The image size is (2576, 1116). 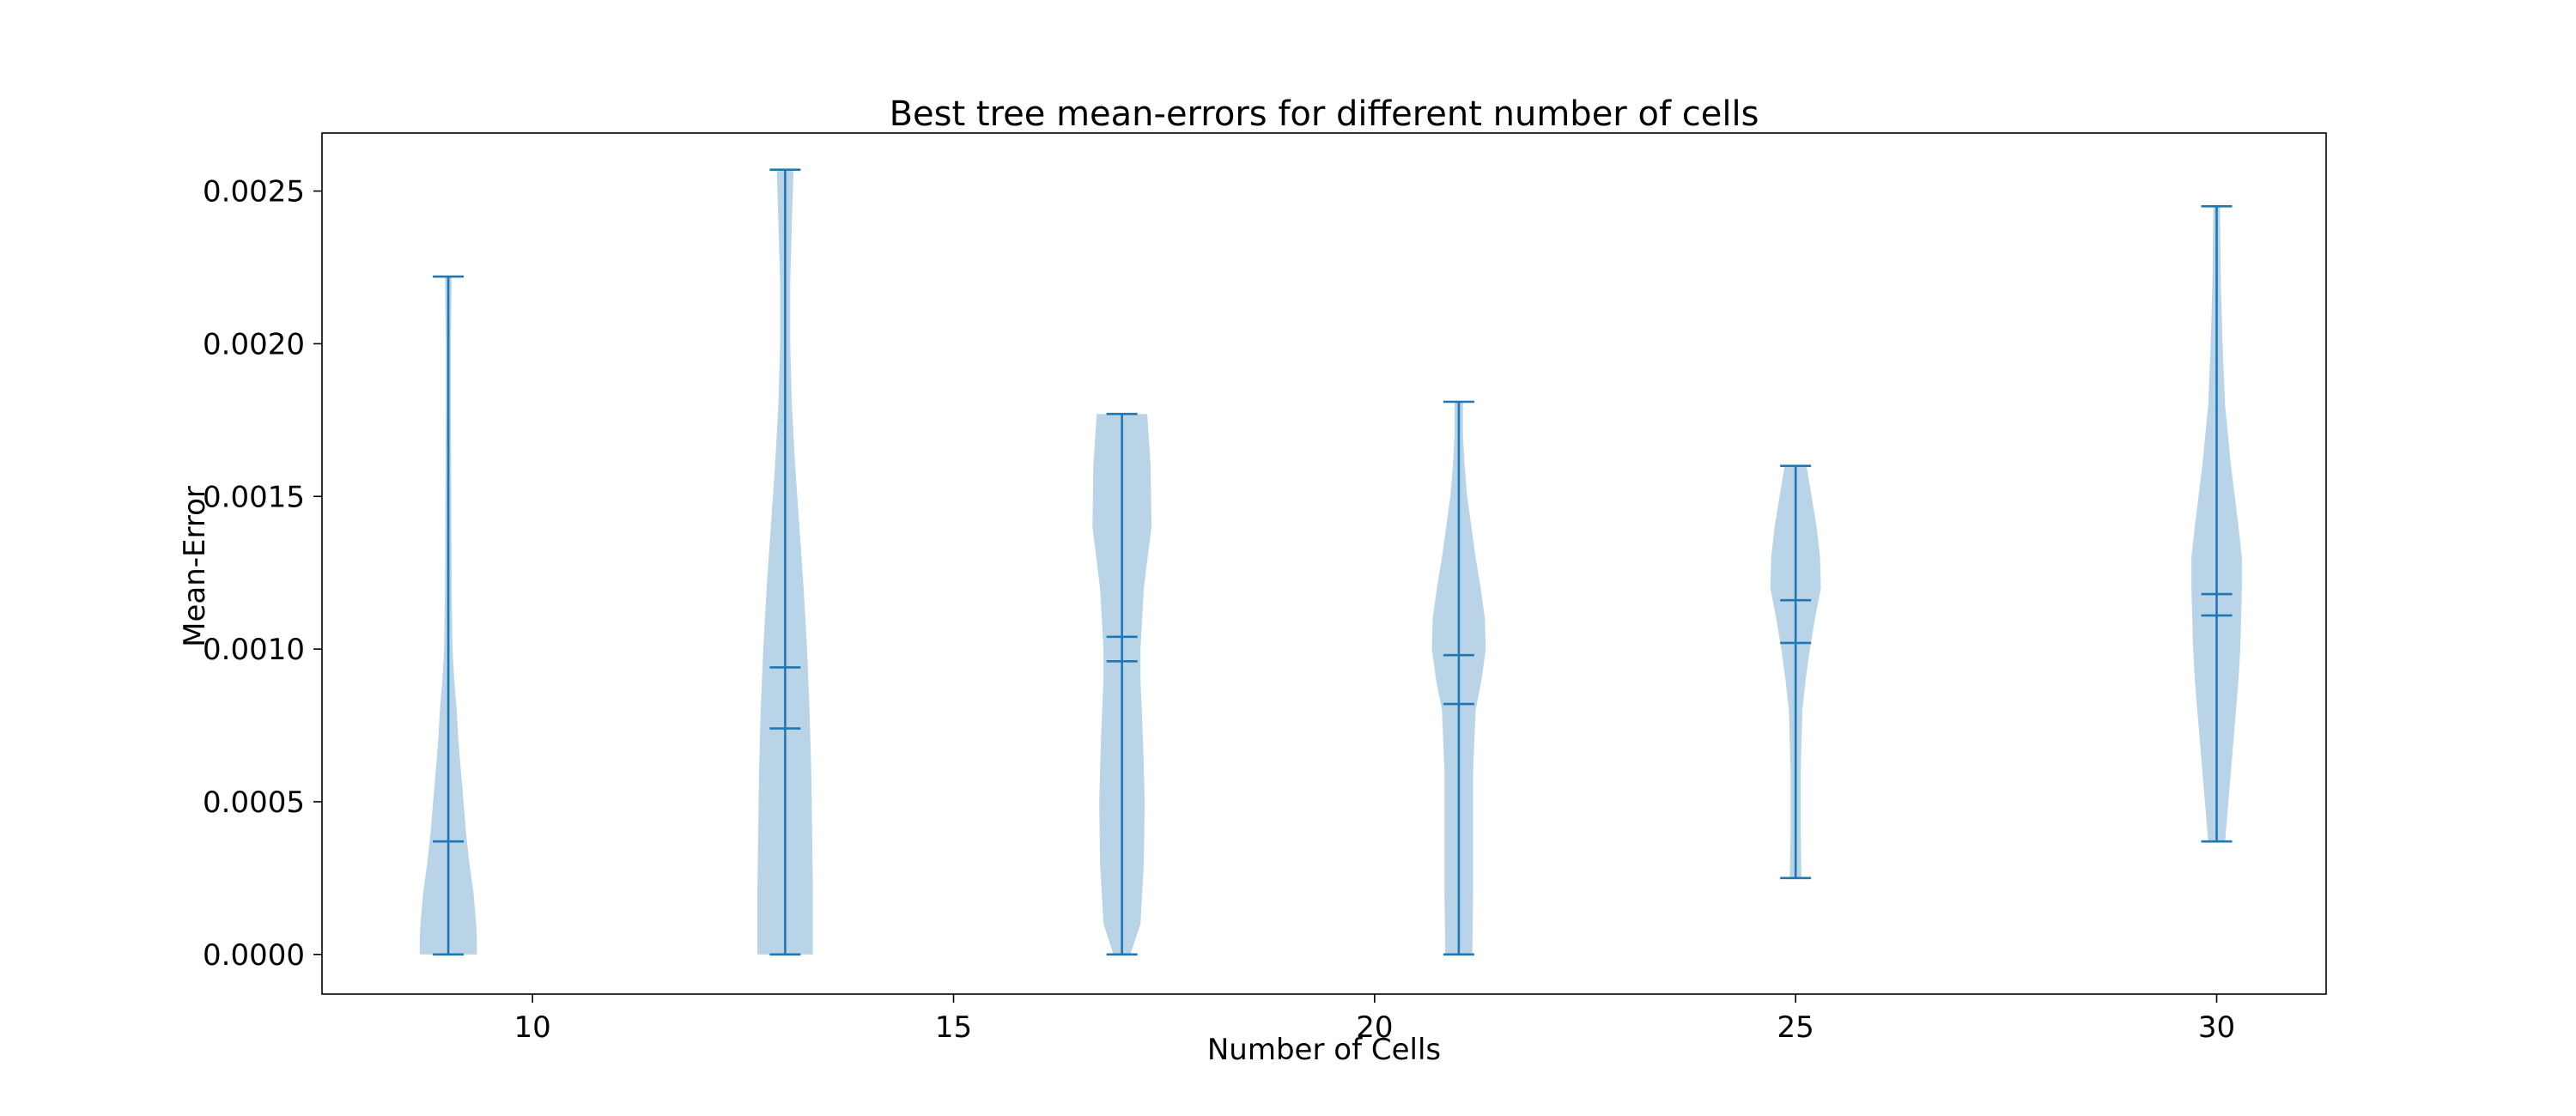 What do you see at coordinates (254, 955) in the screenshot?
I see `y-tick-label: 0.0000` at bounding box center [254, 955].